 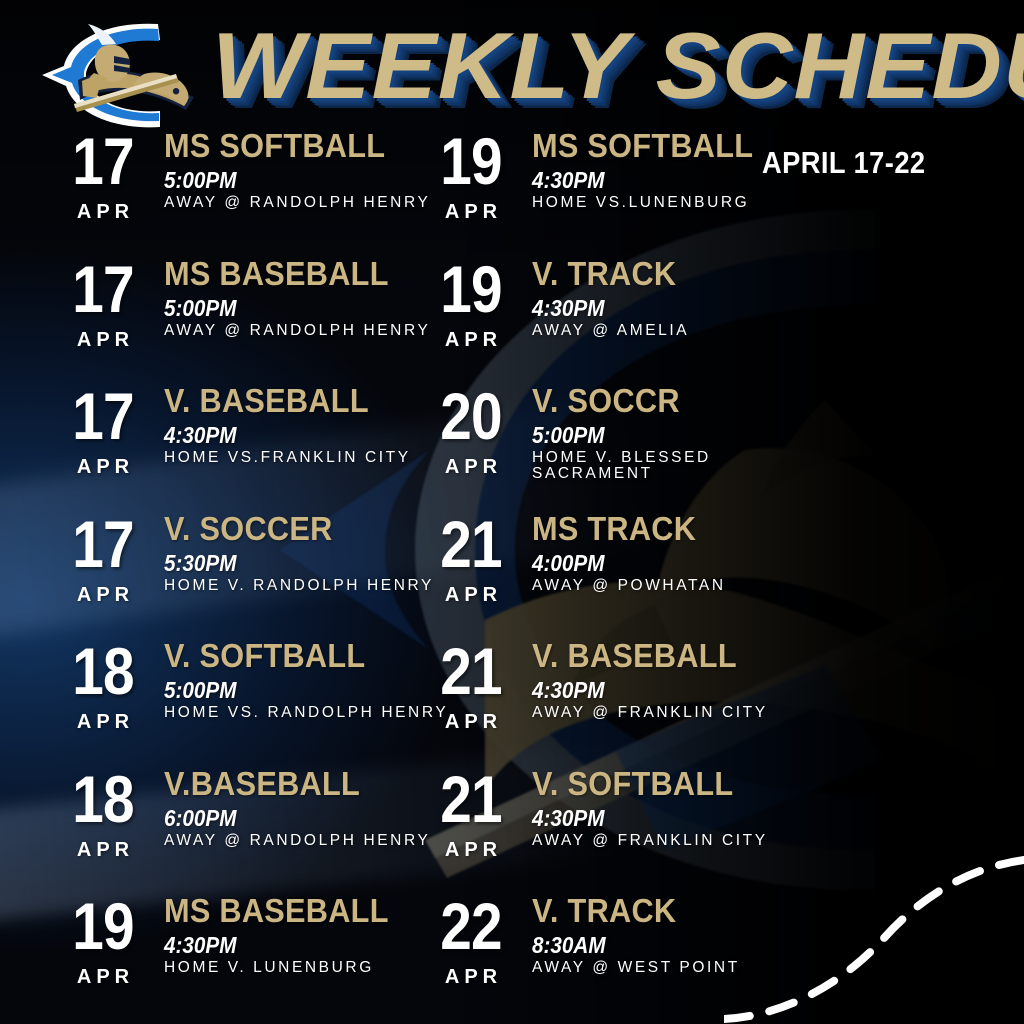 I want to click on schedule-entry: 19 APR MS SOFTBALL 4:30PM HOME VS.LUNENBURG, so click(x=639, y=193).